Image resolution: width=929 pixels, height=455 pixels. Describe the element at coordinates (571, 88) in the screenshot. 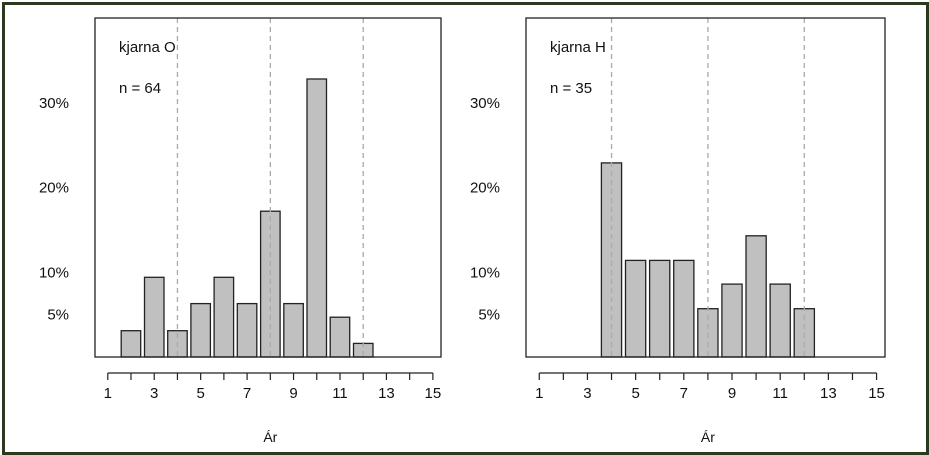

I see `sample-size-label: n = 35` at that location.